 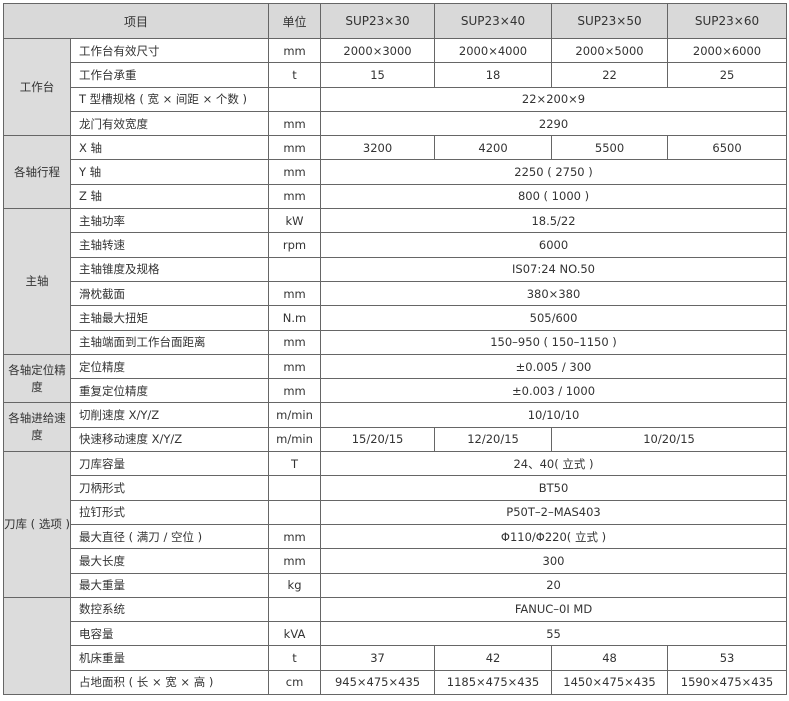 I want to click on item-label: 快速移动速度 X/Y/Z, so click(x=169, y=439).